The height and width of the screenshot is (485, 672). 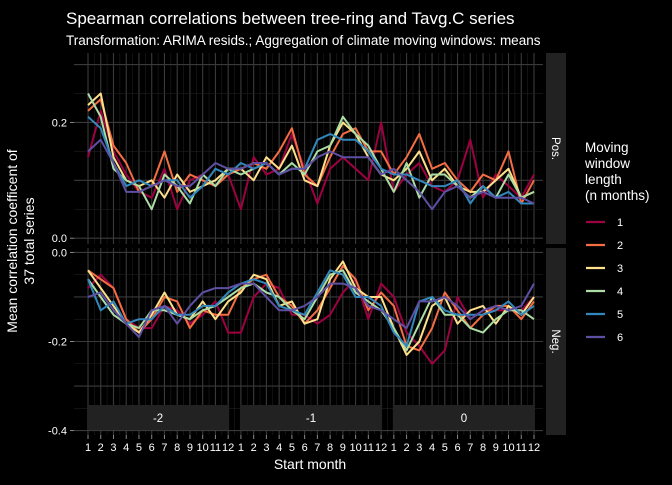 I want to click on series-line-6-neg, so click(x=311, y=310).